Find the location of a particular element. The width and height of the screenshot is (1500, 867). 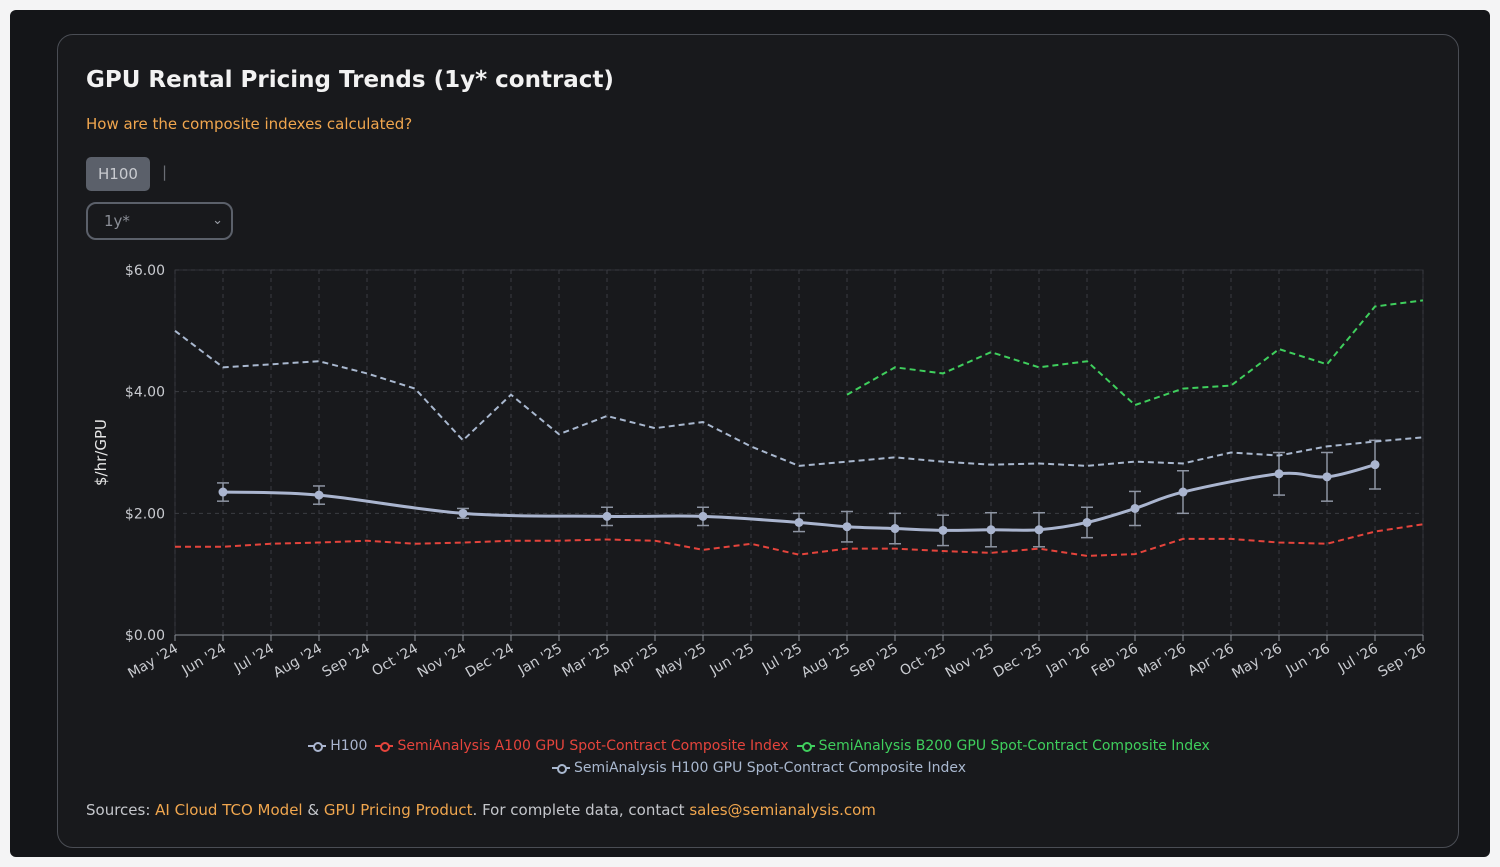

x-tick-label: Dec '25 is located at coordinates (1018, 661).